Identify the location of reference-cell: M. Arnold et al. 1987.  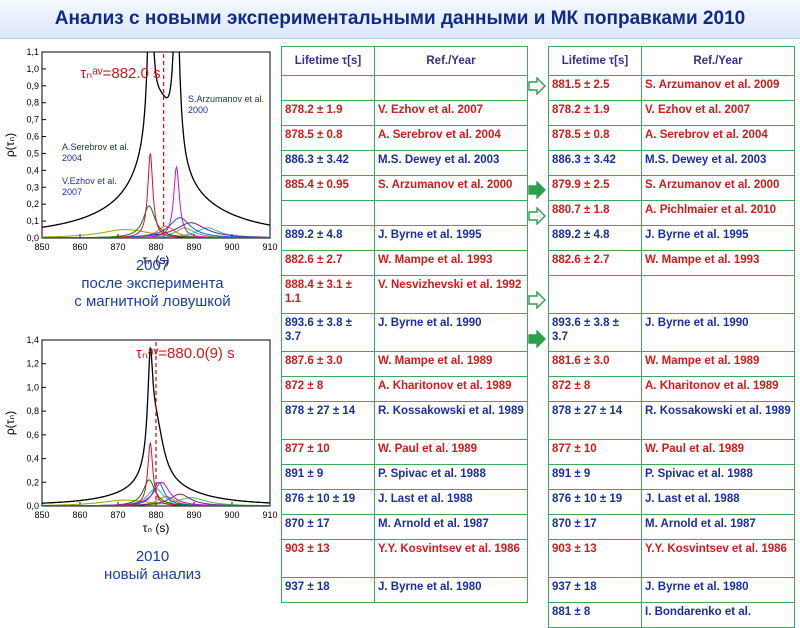
(718, 527).